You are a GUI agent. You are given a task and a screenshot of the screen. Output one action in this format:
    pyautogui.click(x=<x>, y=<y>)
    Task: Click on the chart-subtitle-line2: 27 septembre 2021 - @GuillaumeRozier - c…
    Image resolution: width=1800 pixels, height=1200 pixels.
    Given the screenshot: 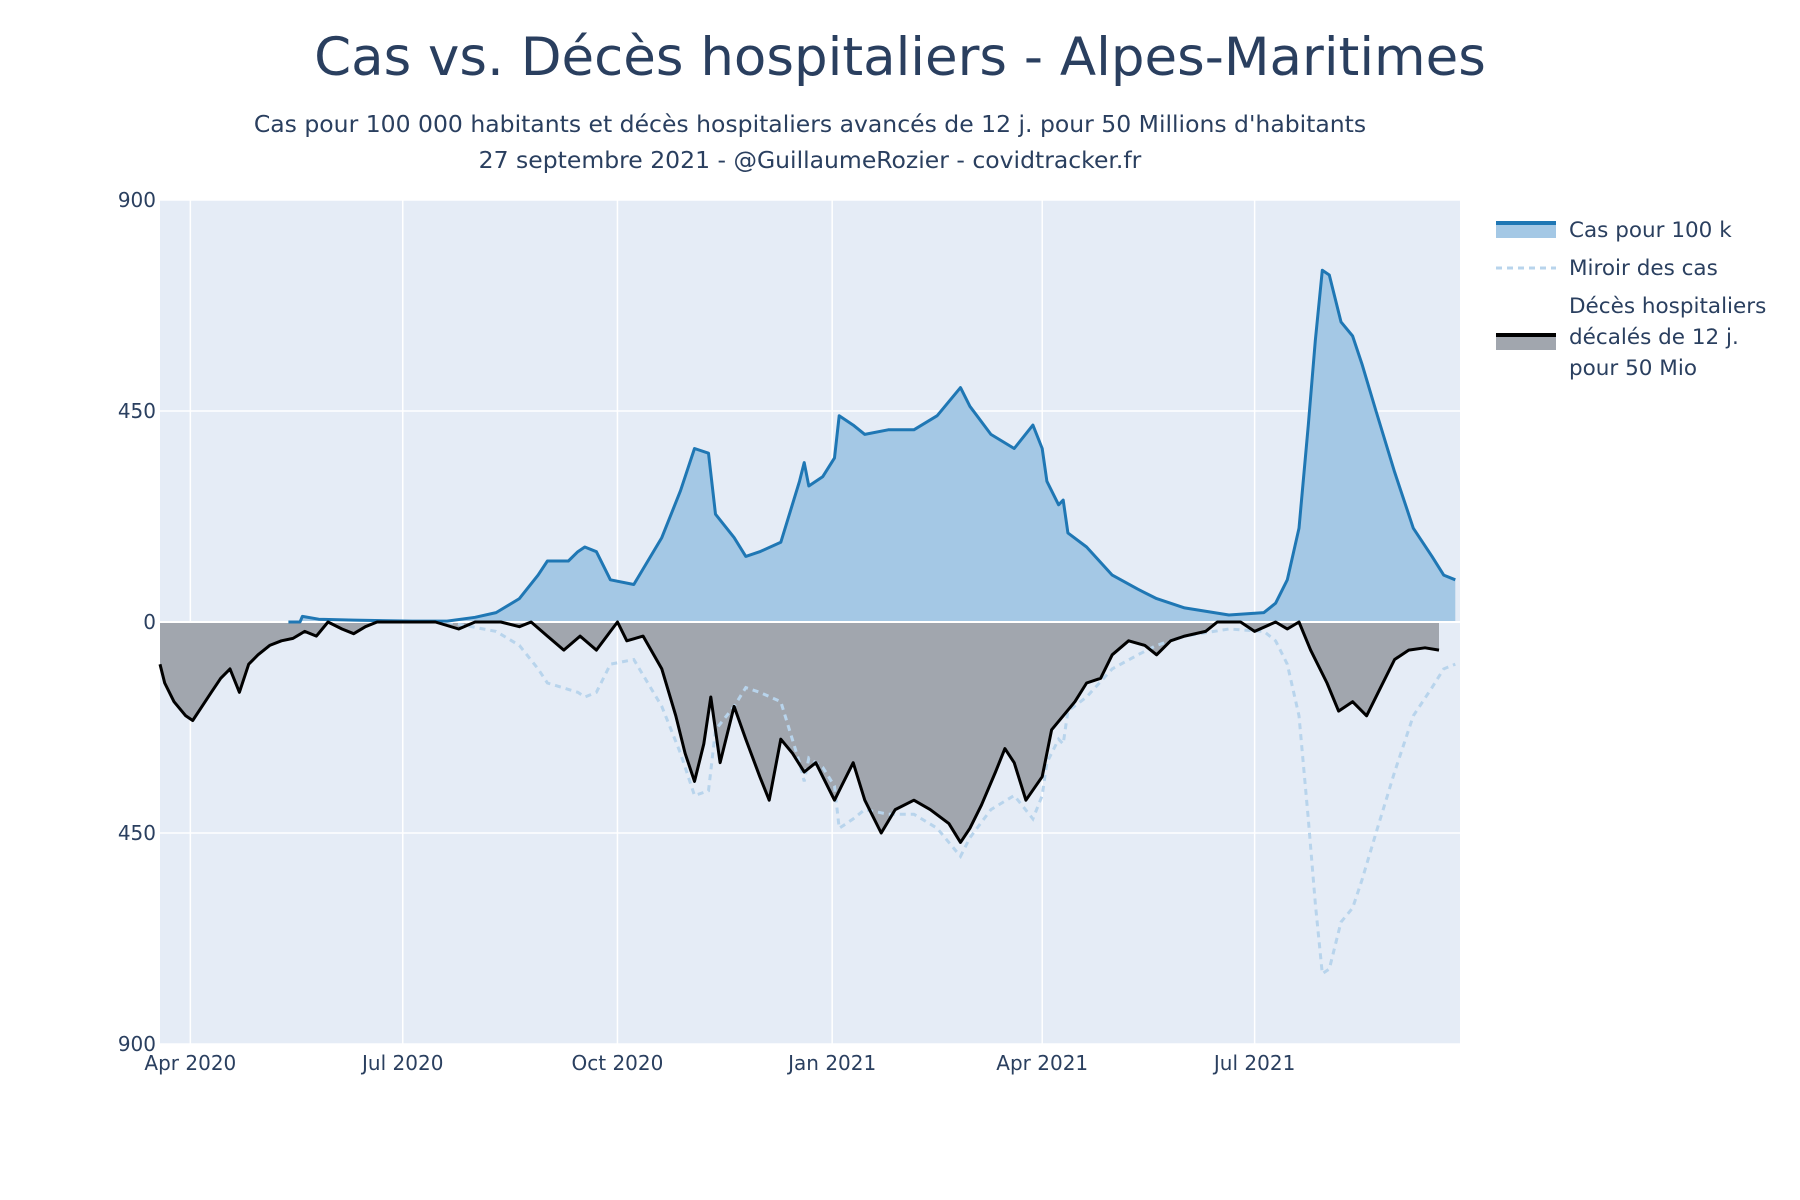 What is the action you would take?
    pyautogui.click(x=810, y=160)
    